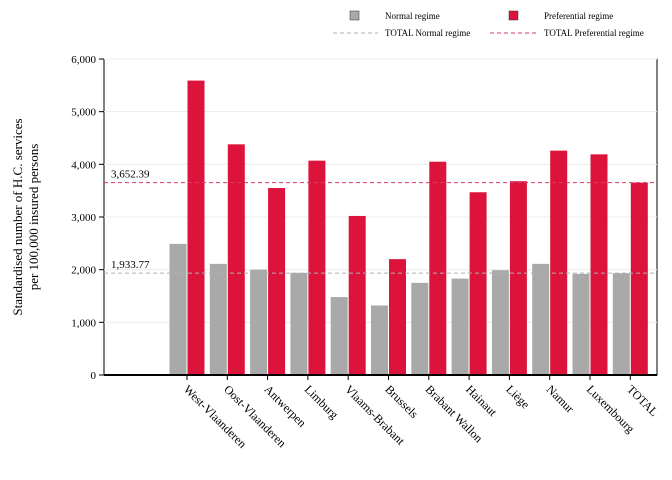  What do you see at coordinates (642, 400) in the screenshot?
I see `x-tick-label: TOTAL` at bounding box center [642, 400].